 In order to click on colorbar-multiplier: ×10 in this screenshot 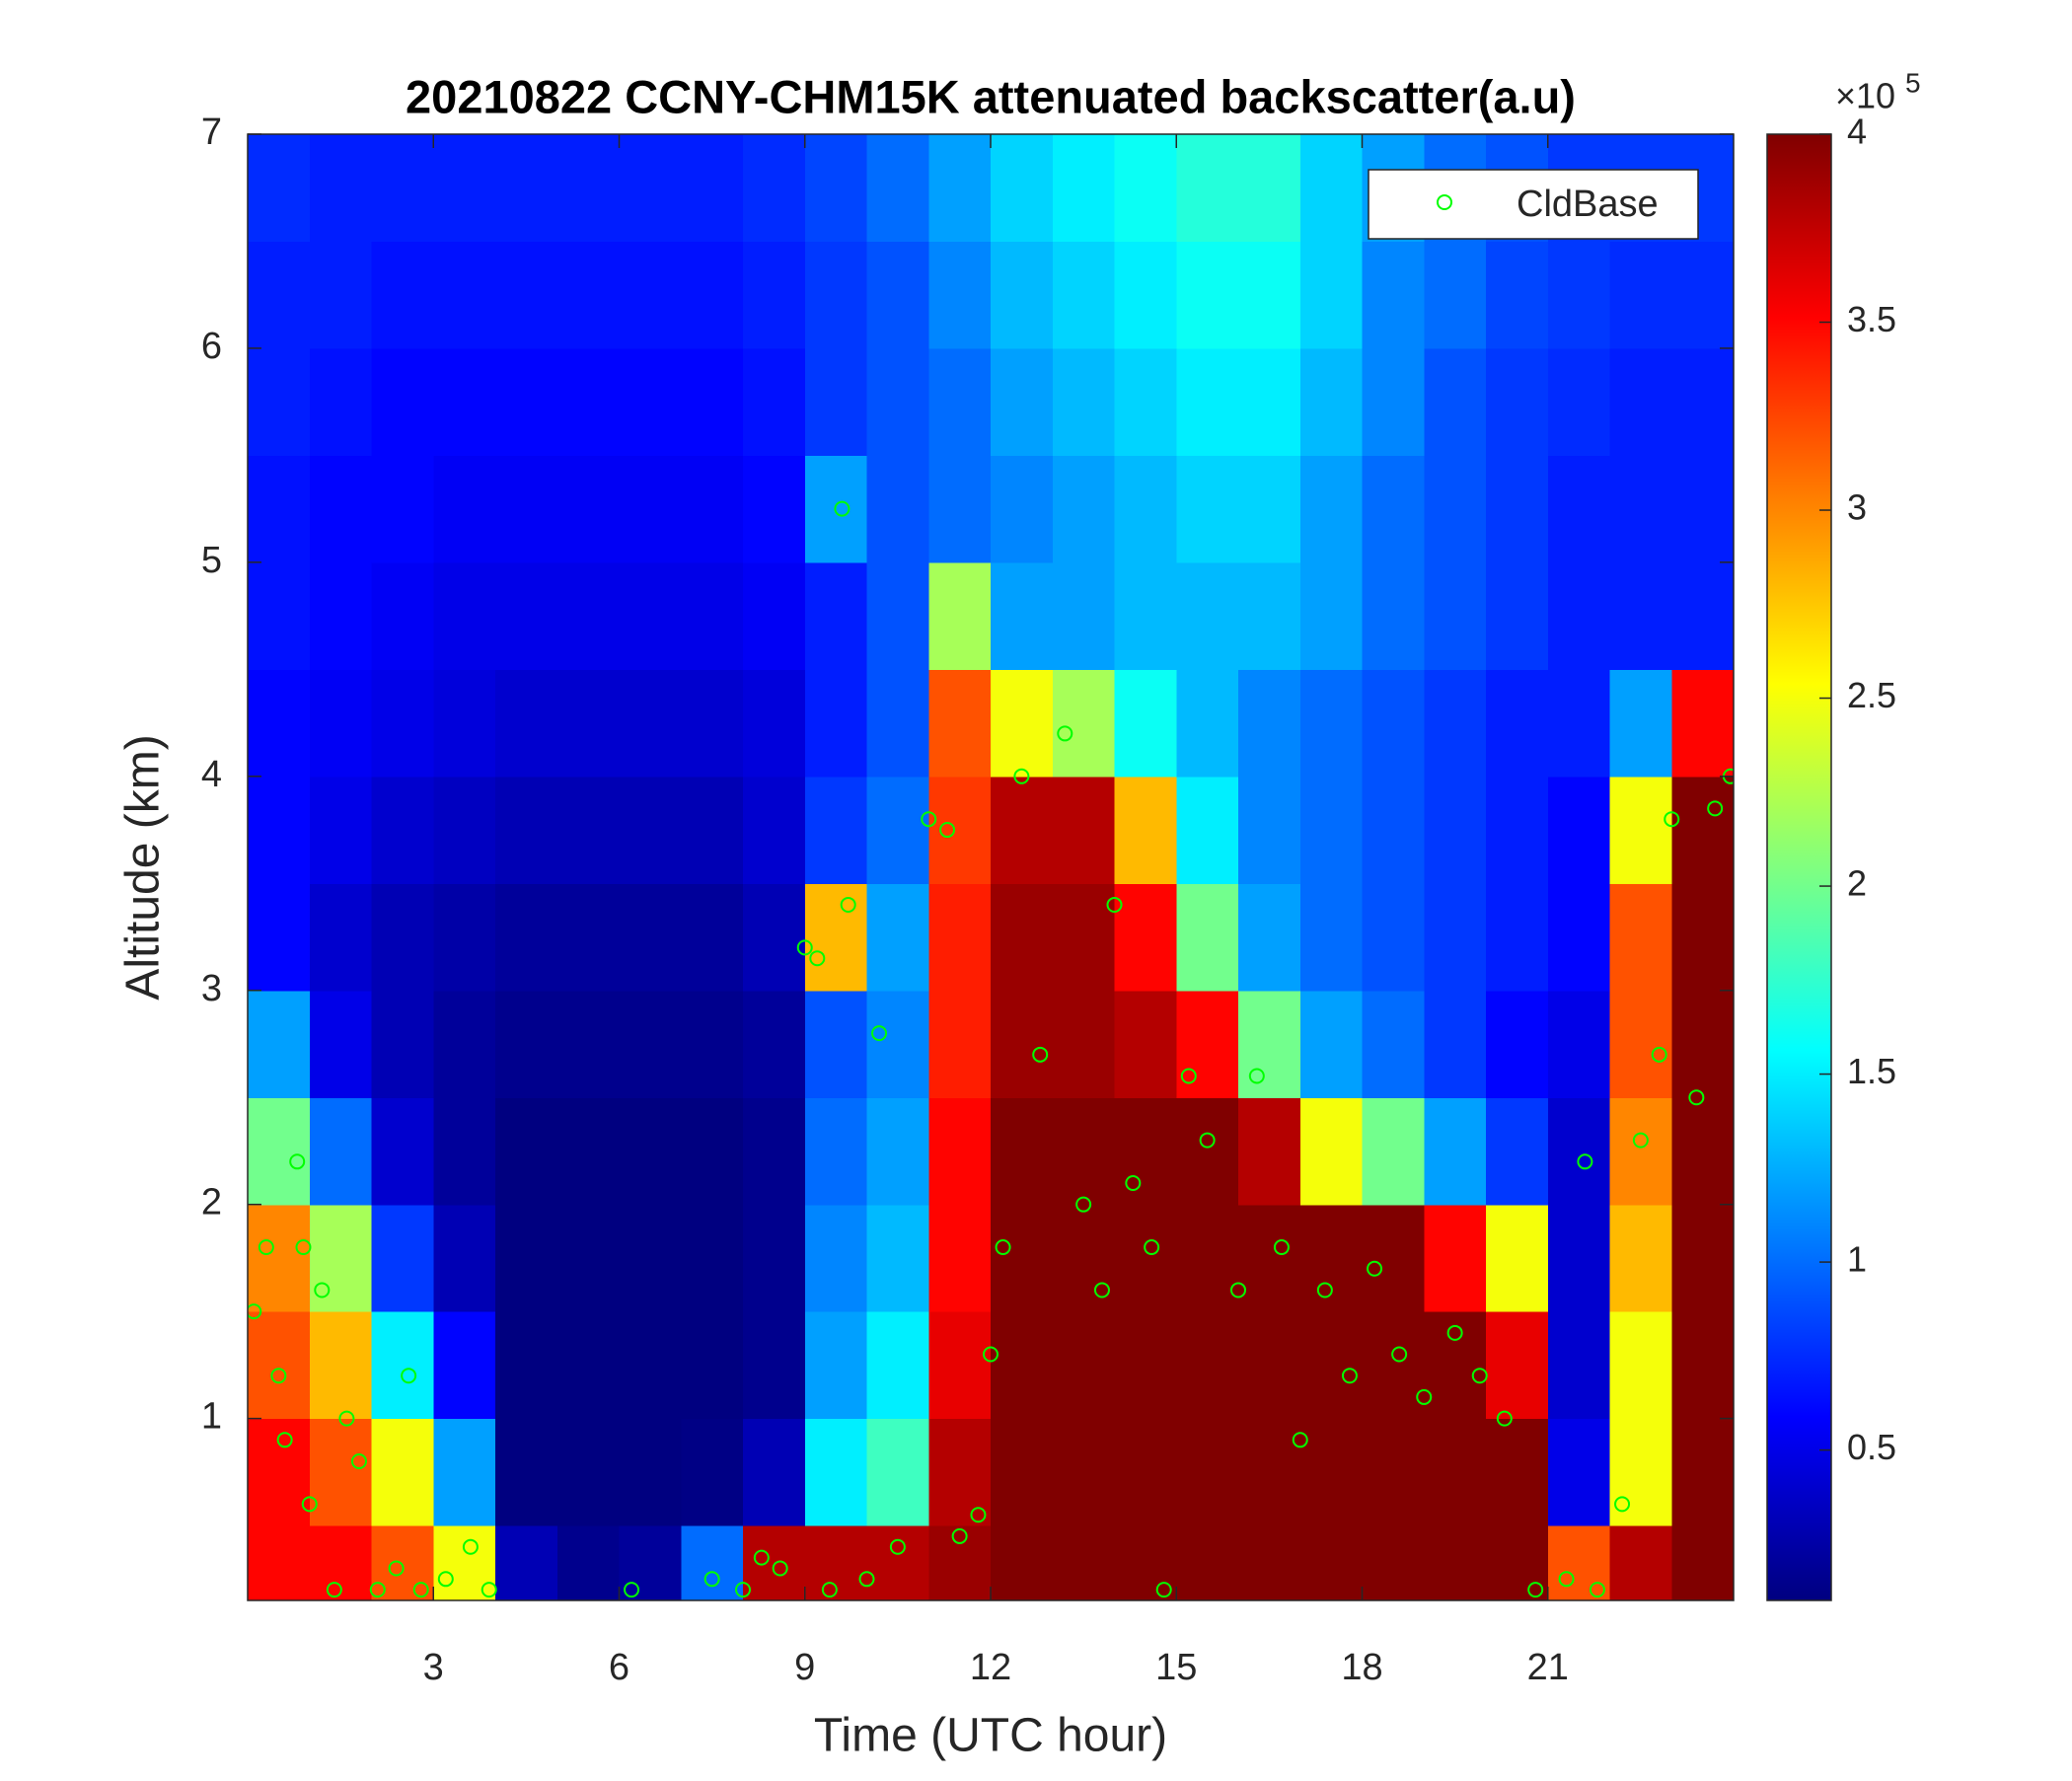, I will do `click(1865, 96)`.